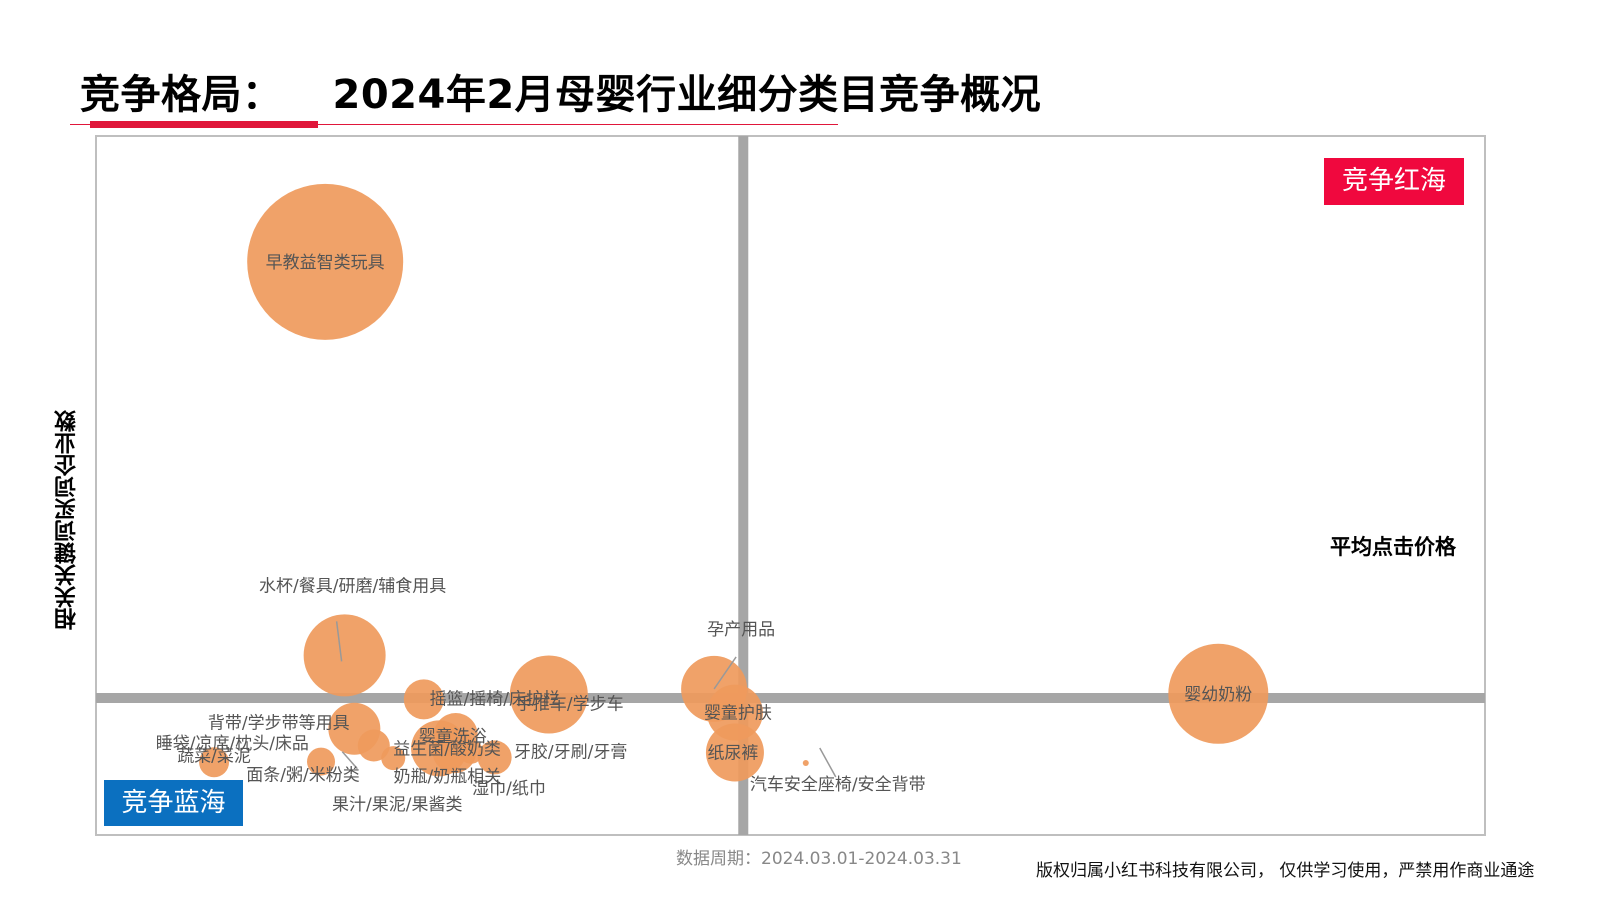 This screenshot has height=900, width=1600. Describe the element at coordinates (397, 805) in the screenshot. I see `bubble-label: 果汁/果泥/果酱类` at that location.